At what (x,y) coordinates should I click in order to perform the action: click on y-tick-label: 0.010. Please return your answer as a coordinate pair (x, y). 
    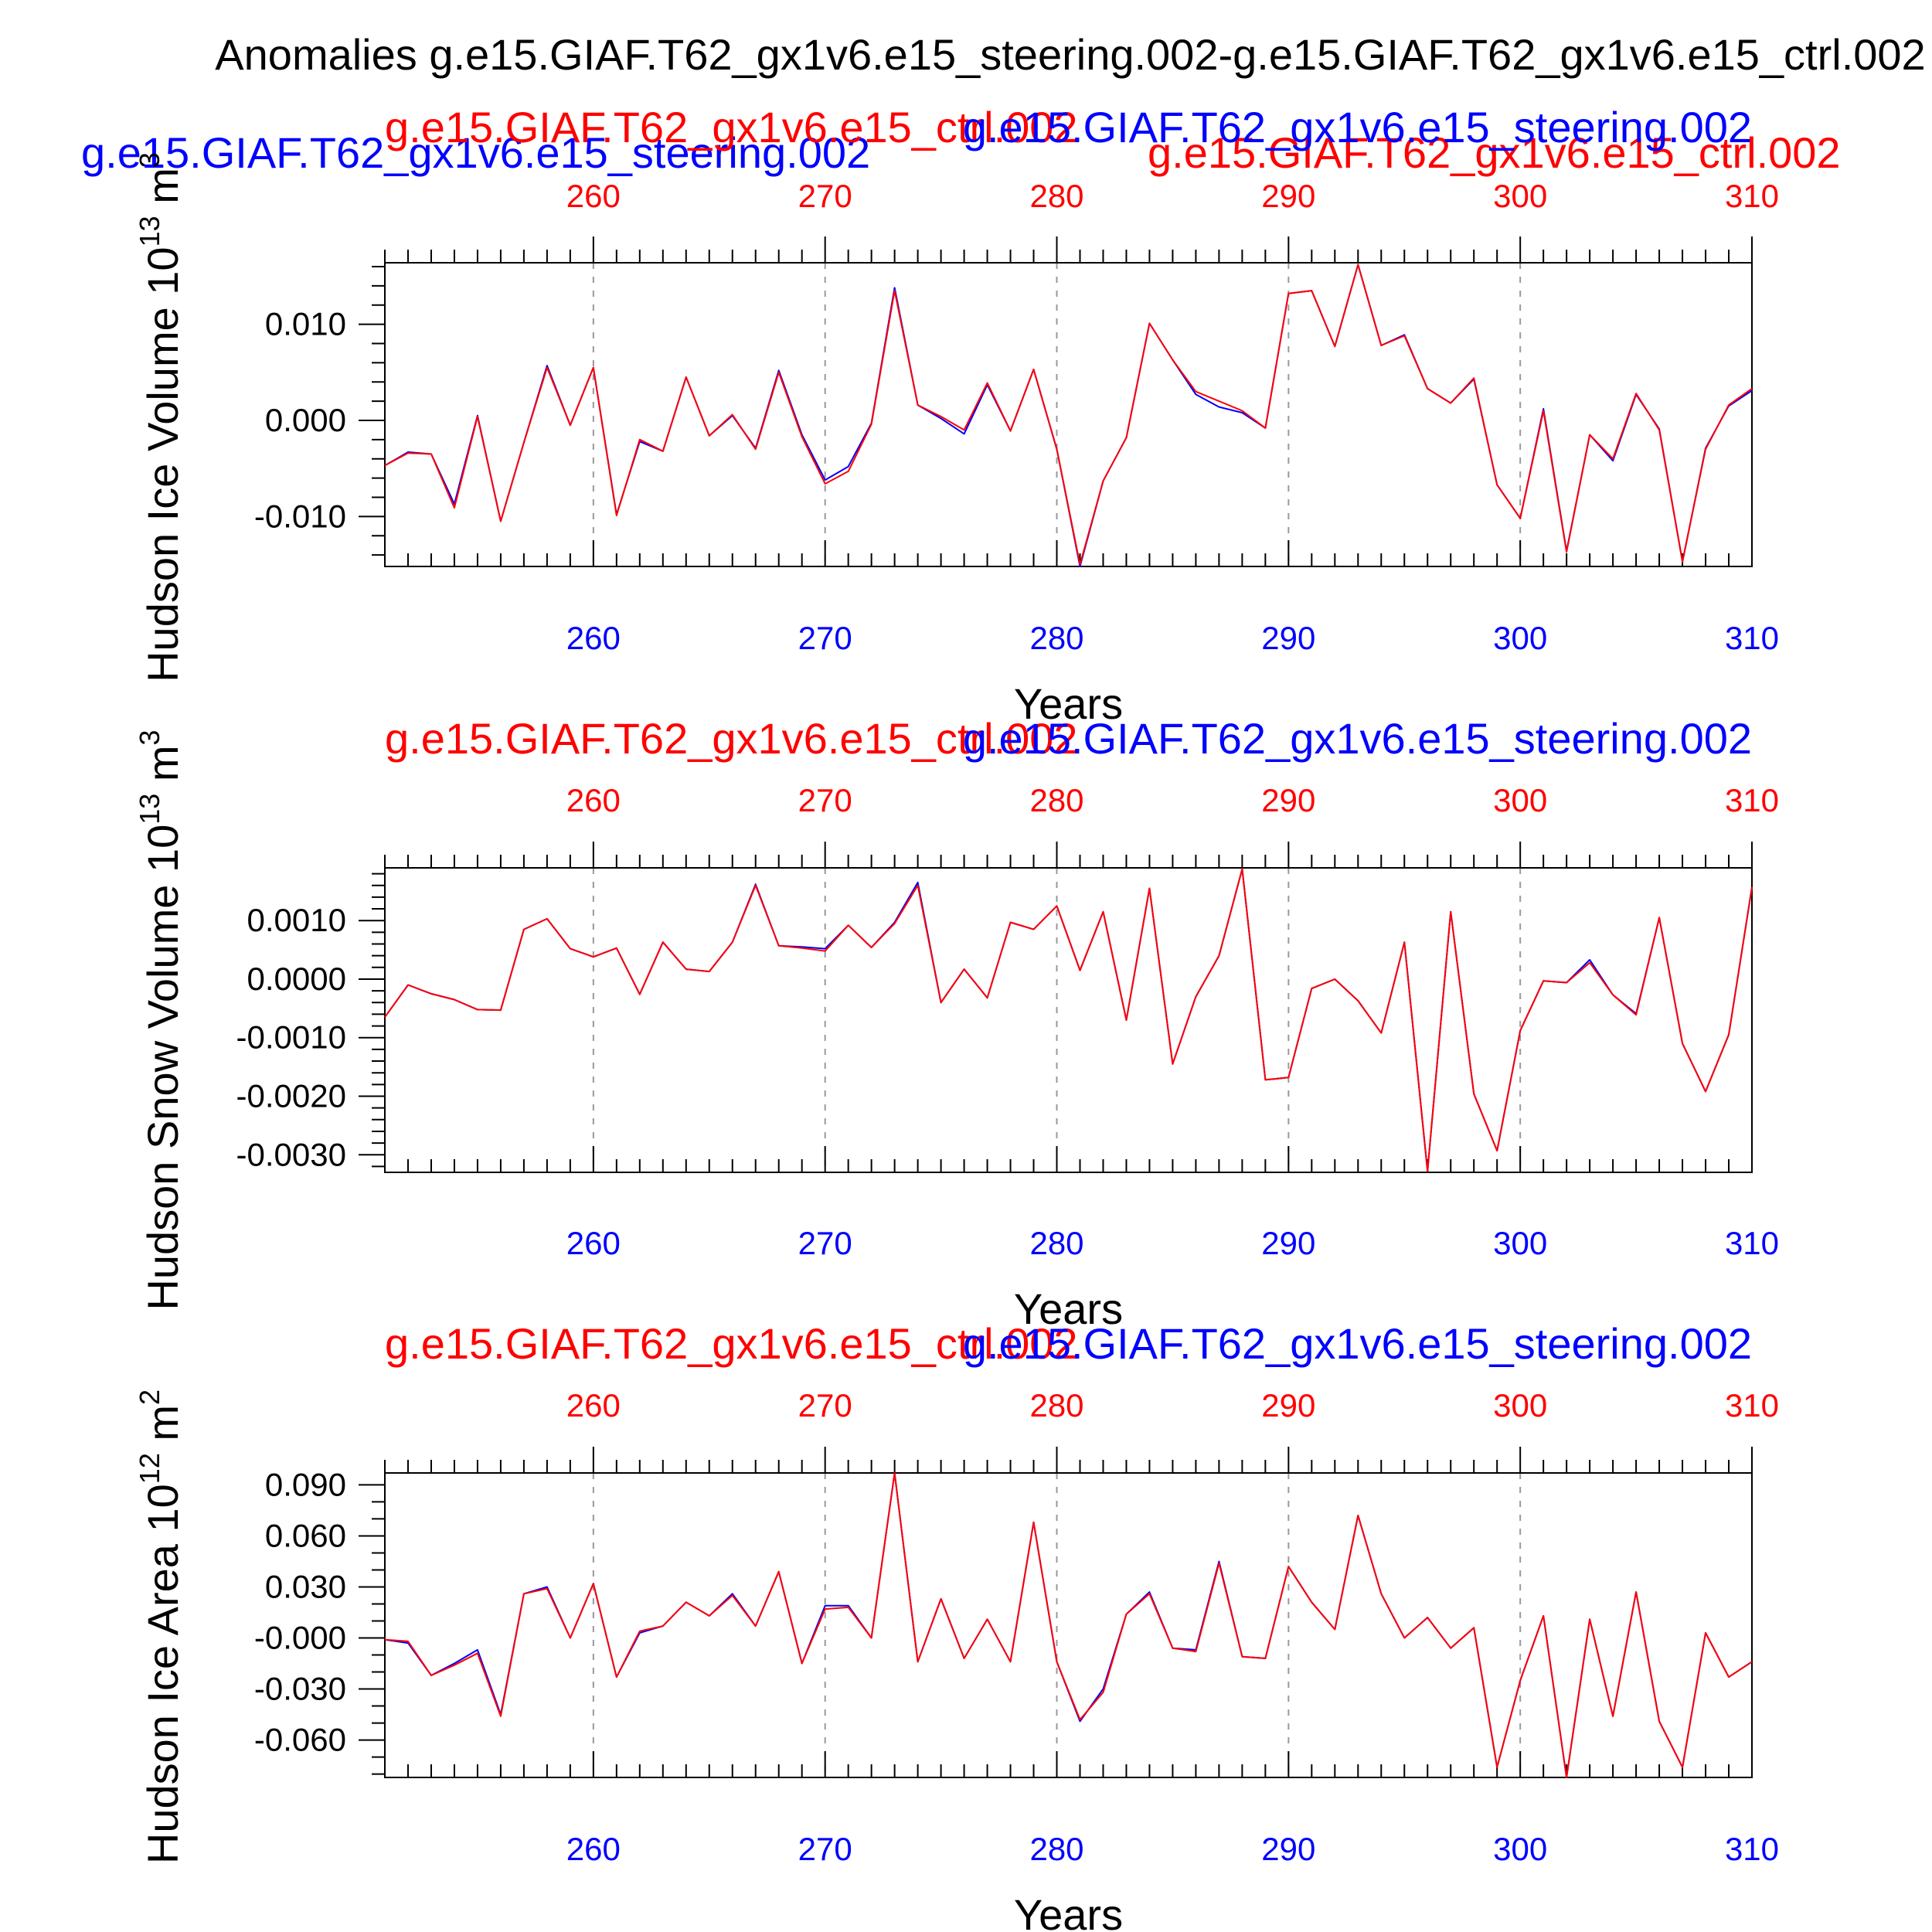
    Looking at the image, I should click on (305, 324).